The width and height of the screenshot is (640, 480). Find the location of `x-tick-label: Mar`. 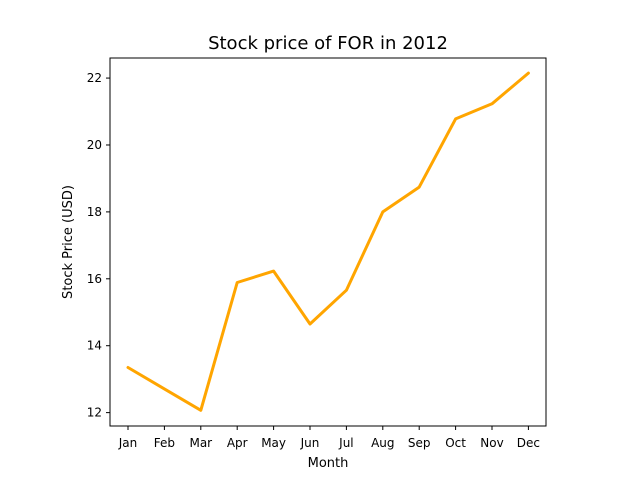

x-tick-label: Mar is located at coordinates (200, 443).